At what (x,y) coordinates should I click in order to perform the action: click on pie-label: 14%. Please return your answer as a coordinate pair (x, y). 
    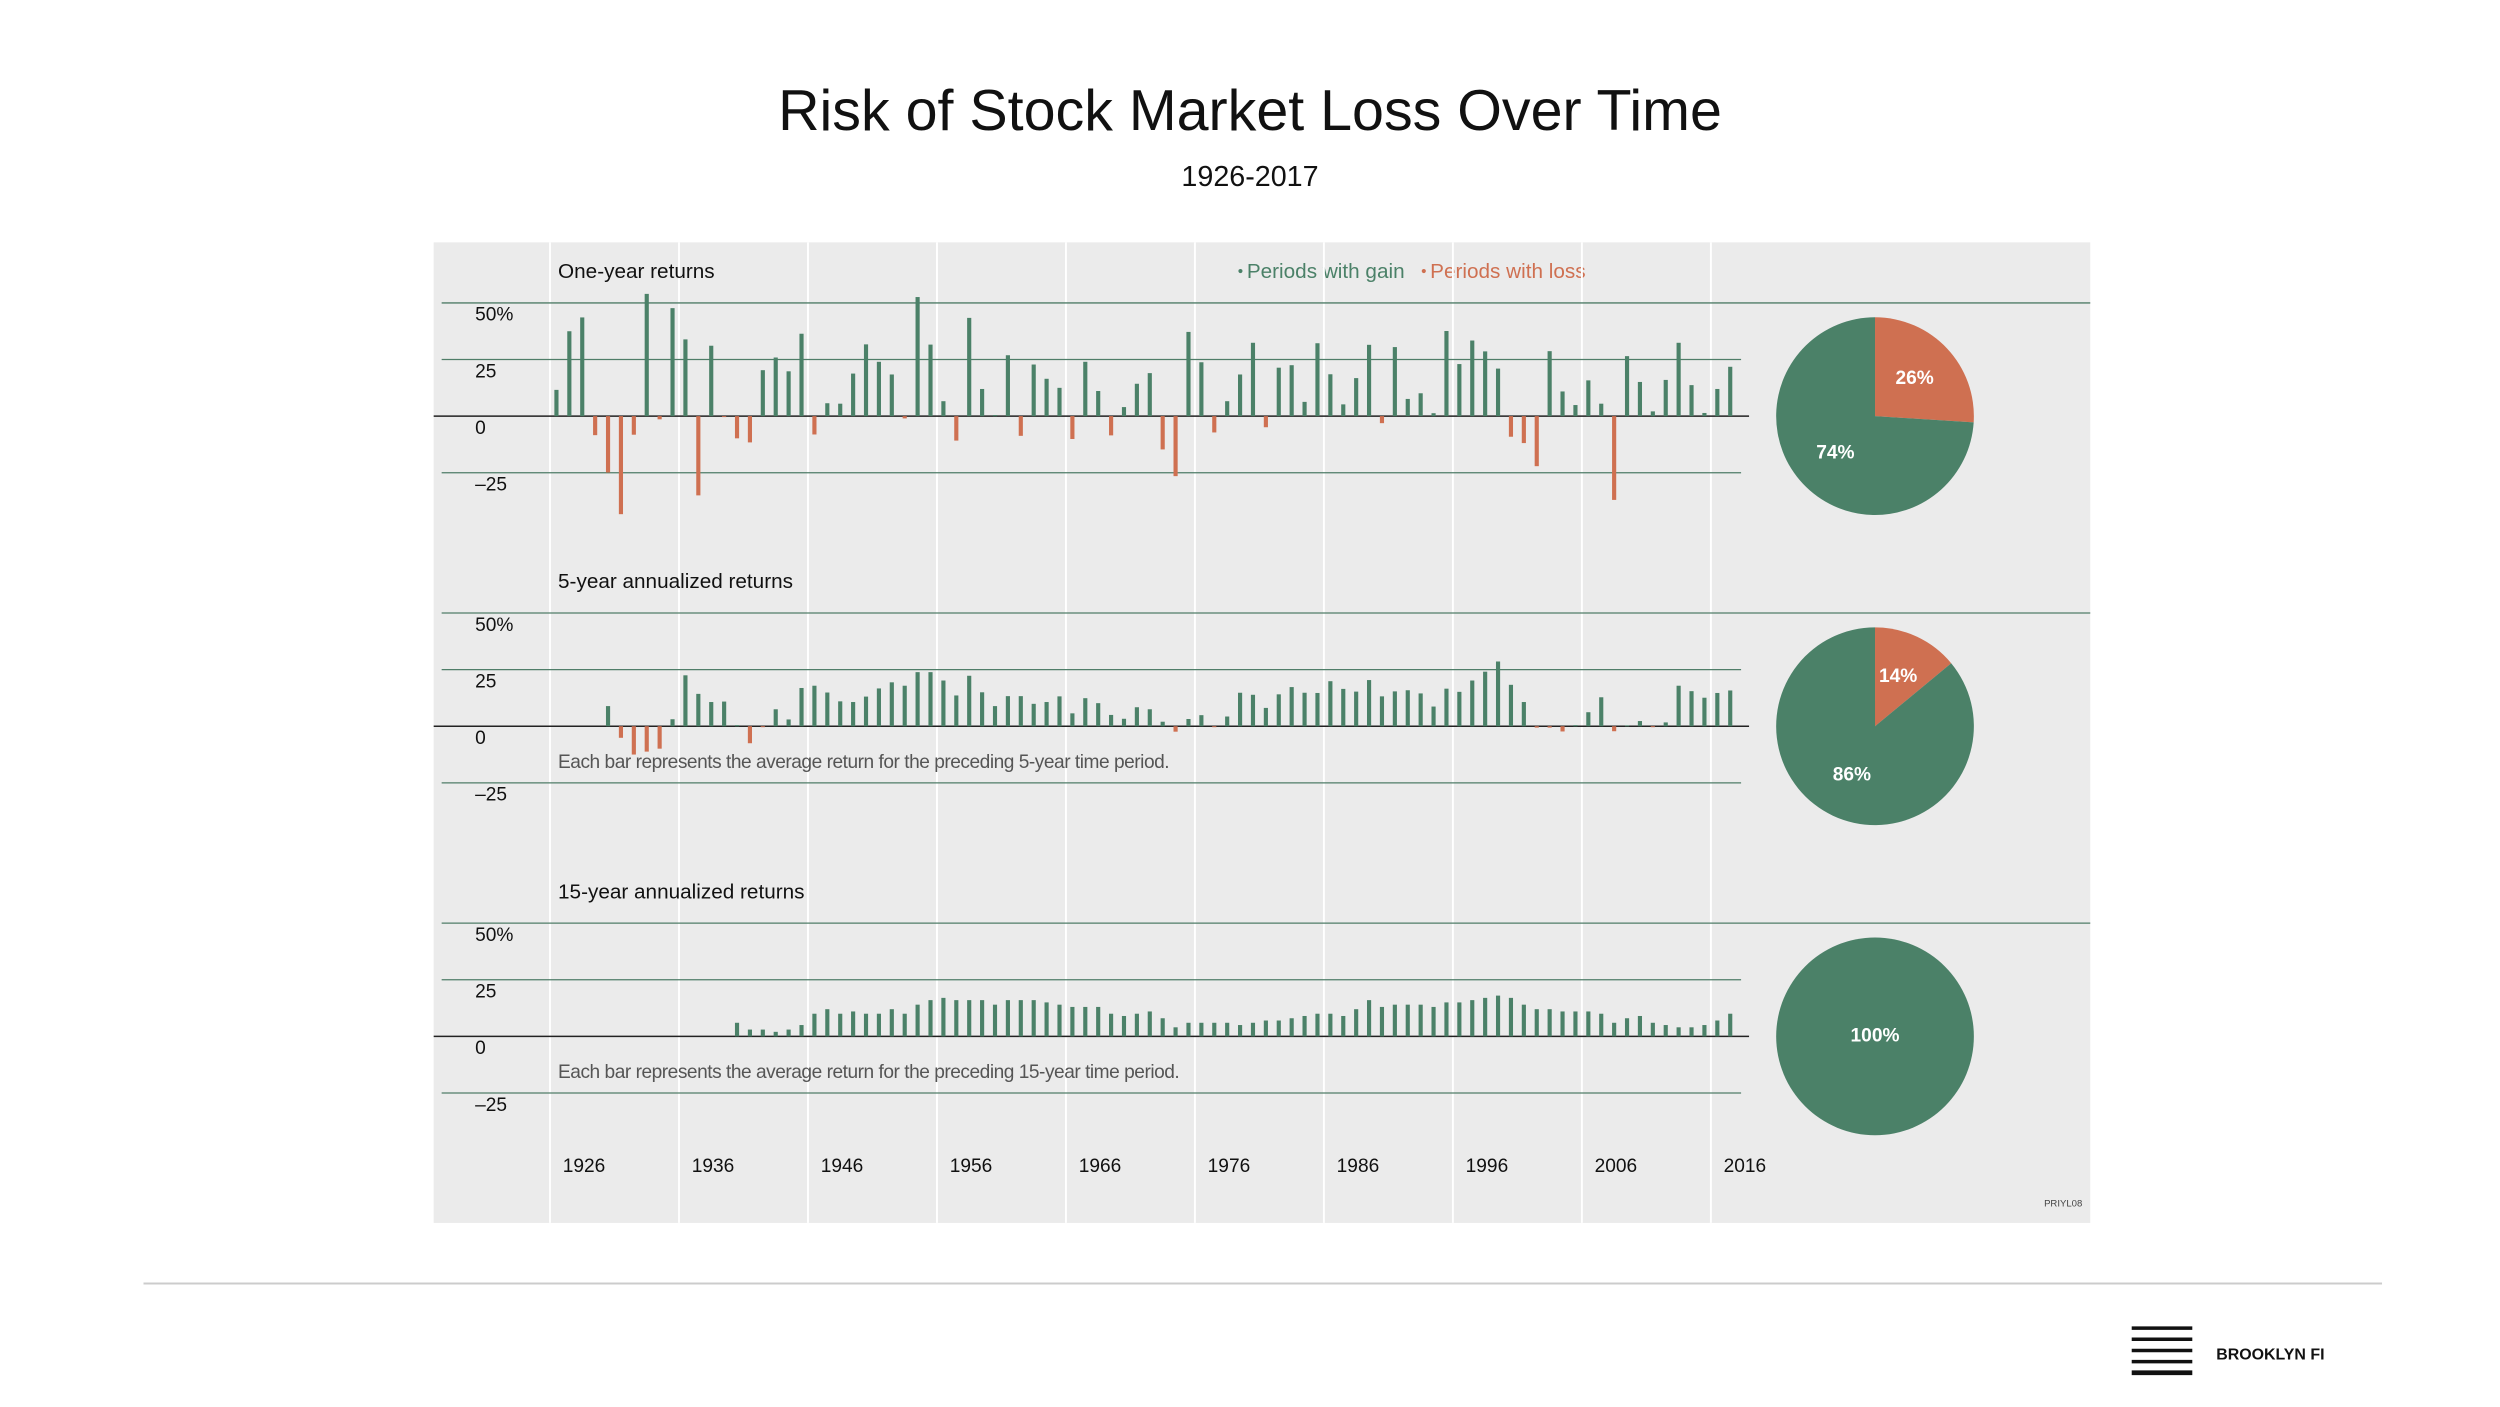
    Looking at the image, I should click on (1898, 676).